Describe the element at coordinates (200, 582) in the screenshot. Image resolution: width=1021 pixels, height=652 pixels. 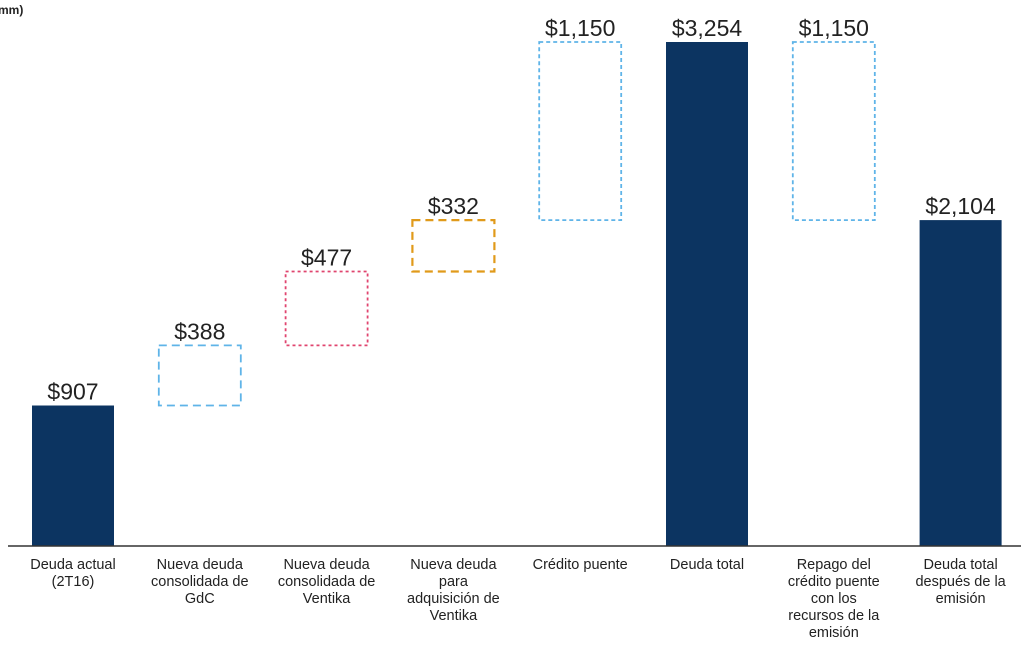
I see `category-label-nueva-deuda-consolidada-de-gdc: Nueva deuda consolidada de GdC` at that location.